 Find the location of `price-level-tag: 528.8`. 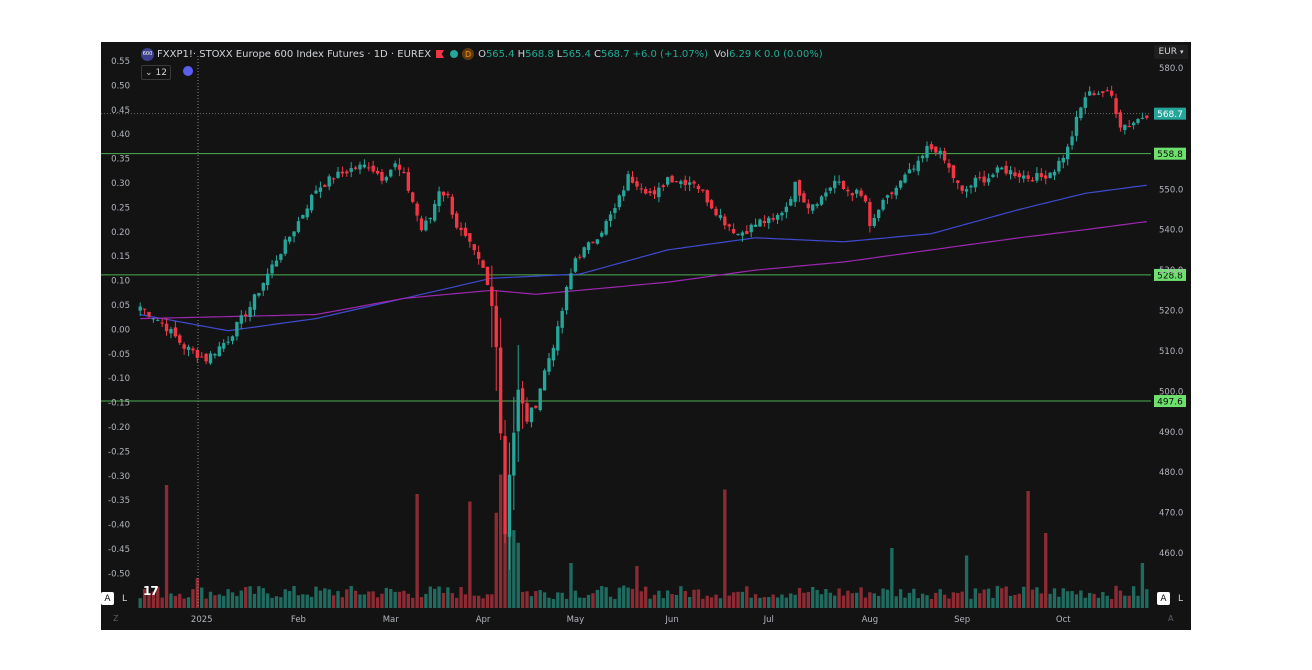

price-level-tag: 528.8 is located at coordinates (1170, 274).